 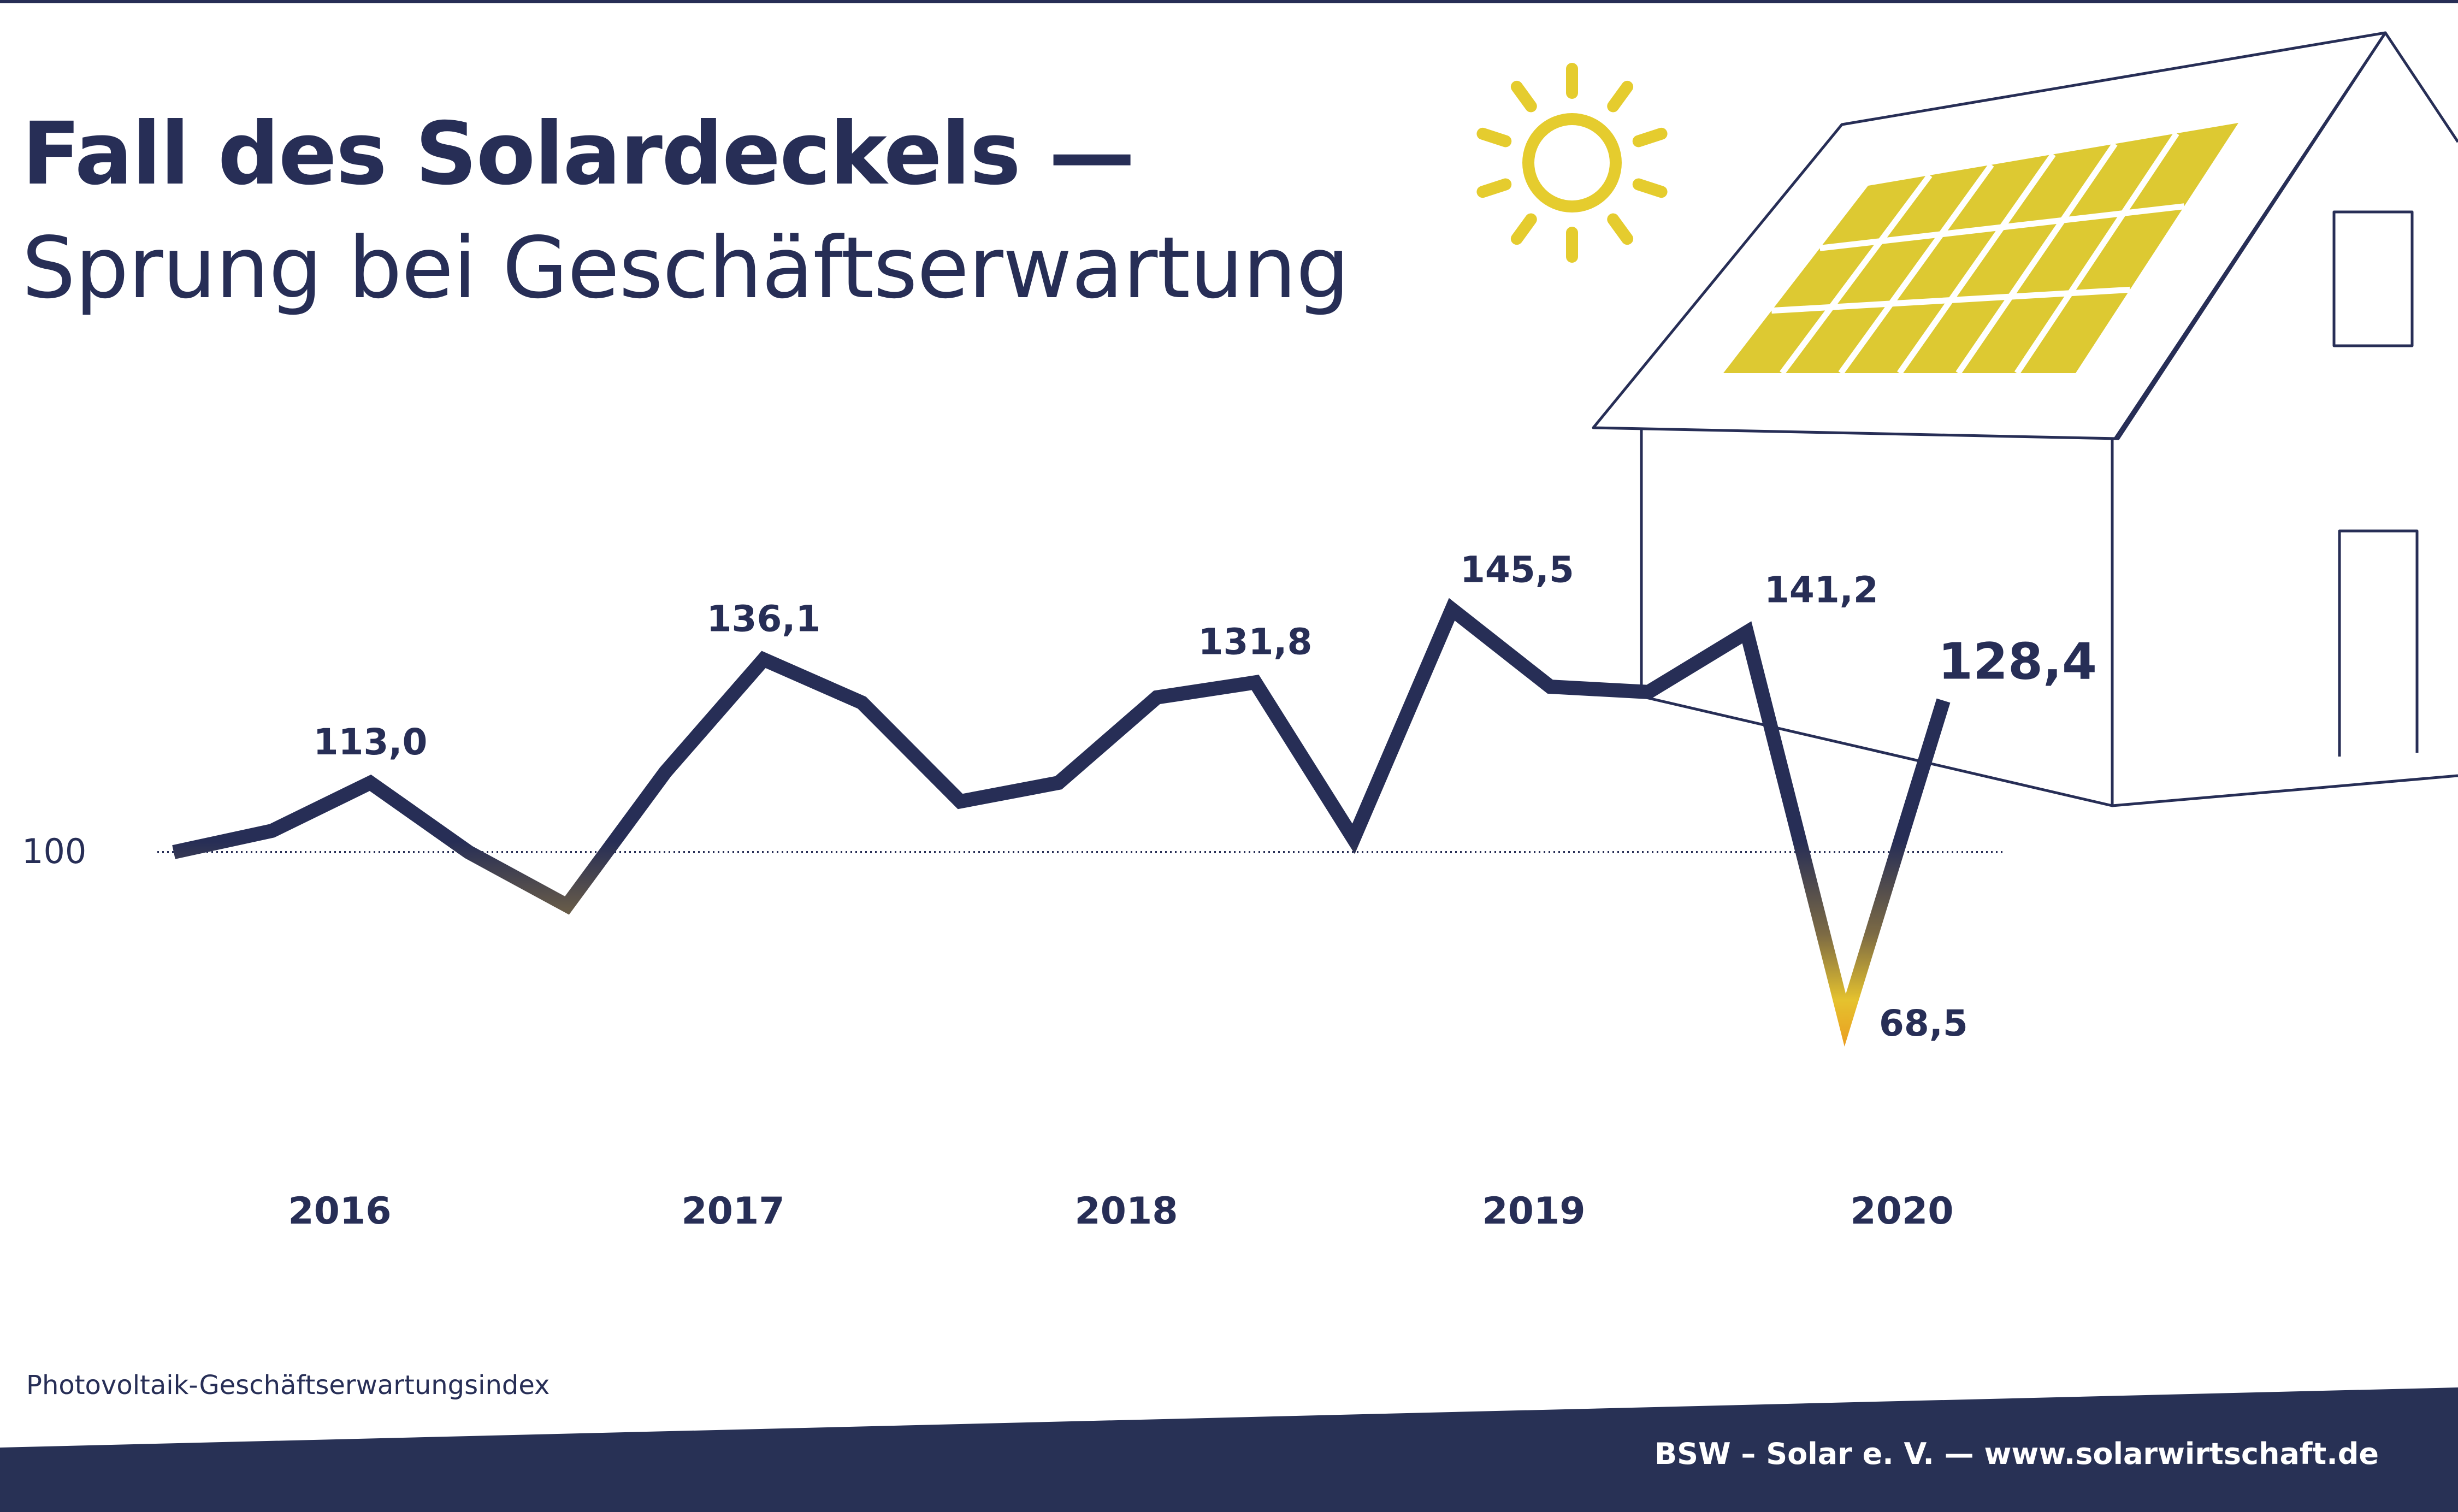 I want to click on x-tick-label: 2019, so click(x=1534, y=1211).